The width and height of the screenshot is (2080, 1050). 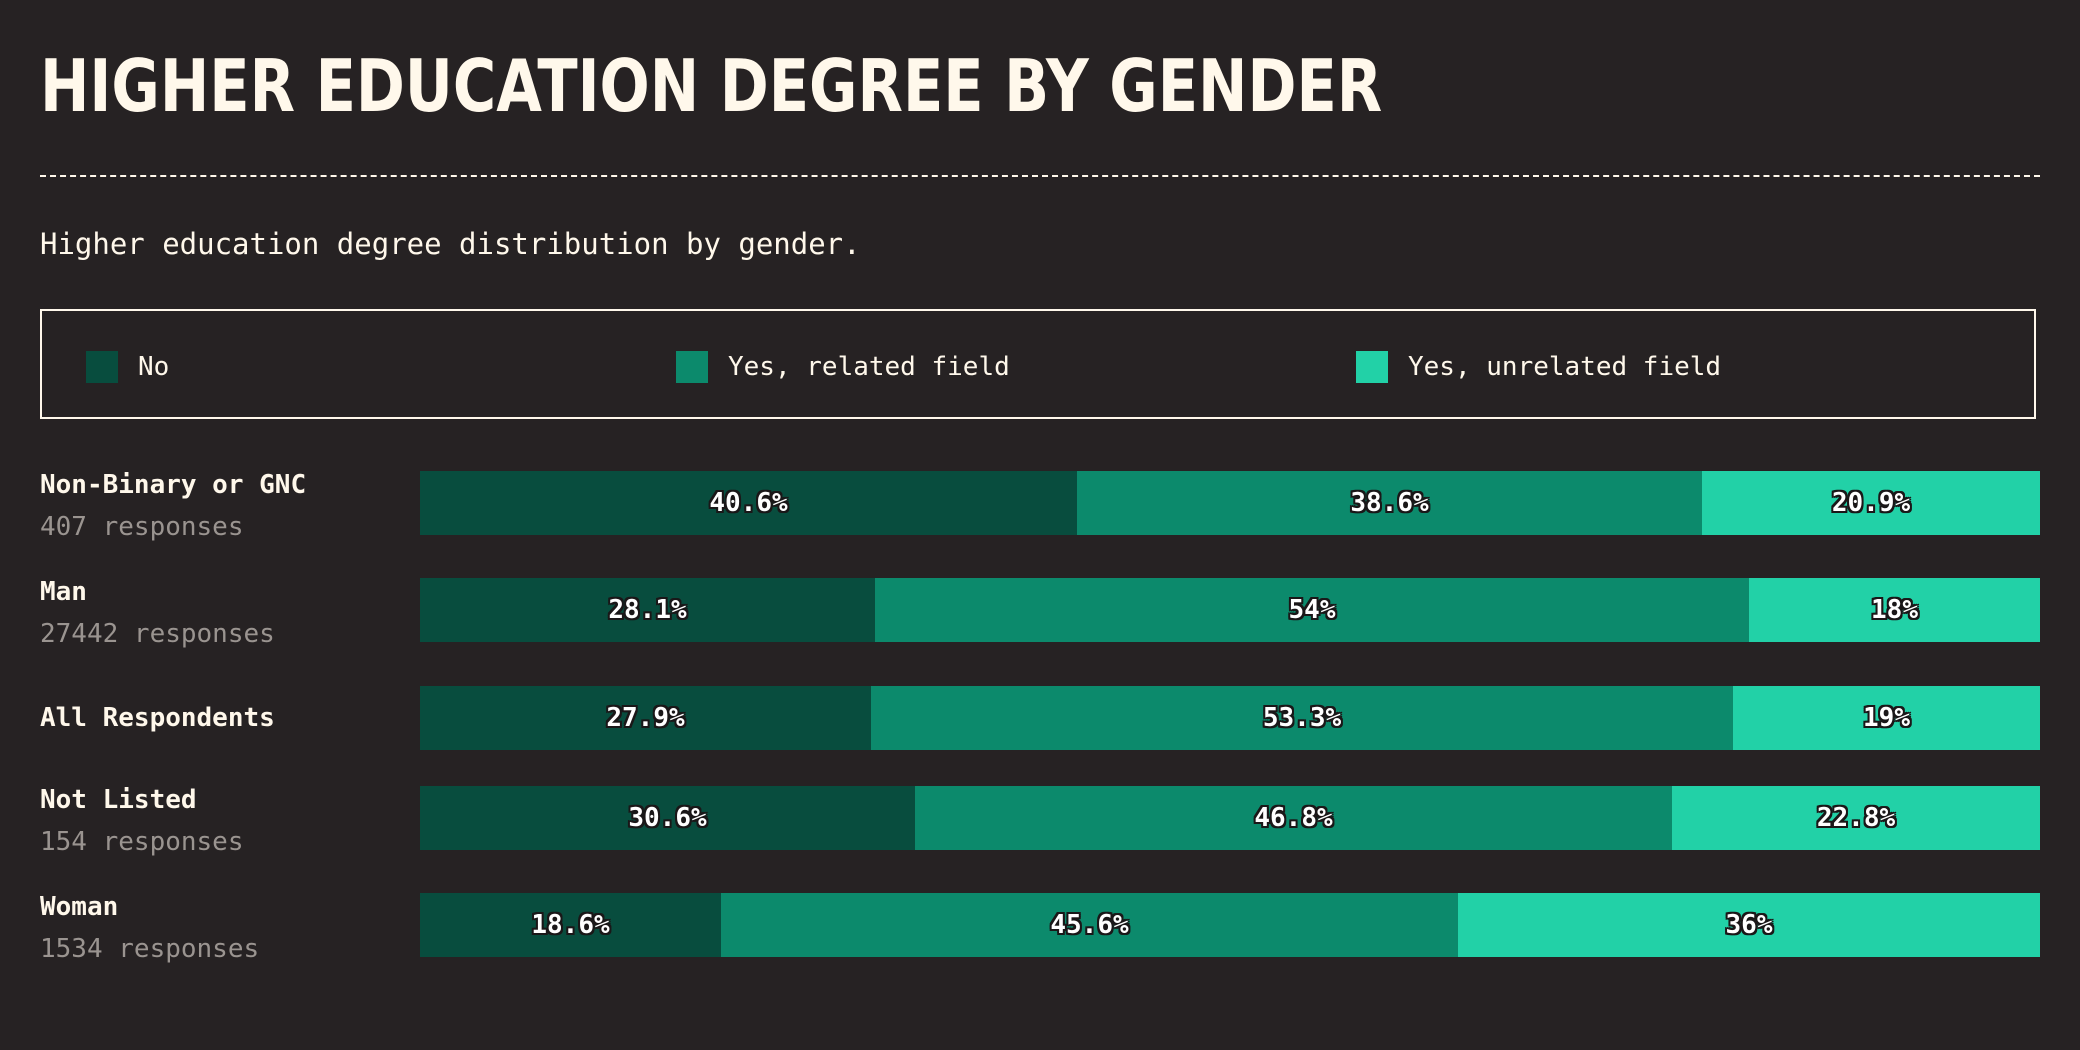 I want to click on legend-item-yes-unrelated: Yes, unrelated field, so click(x=1538, y=367).